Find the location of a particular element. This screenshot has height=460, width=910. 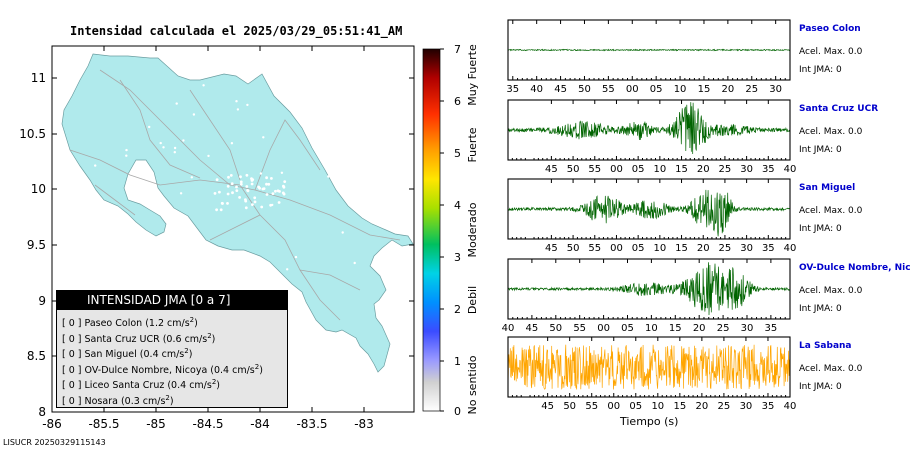

legend-item-unit-exponent: 2 is located at coordinates (186, 351).